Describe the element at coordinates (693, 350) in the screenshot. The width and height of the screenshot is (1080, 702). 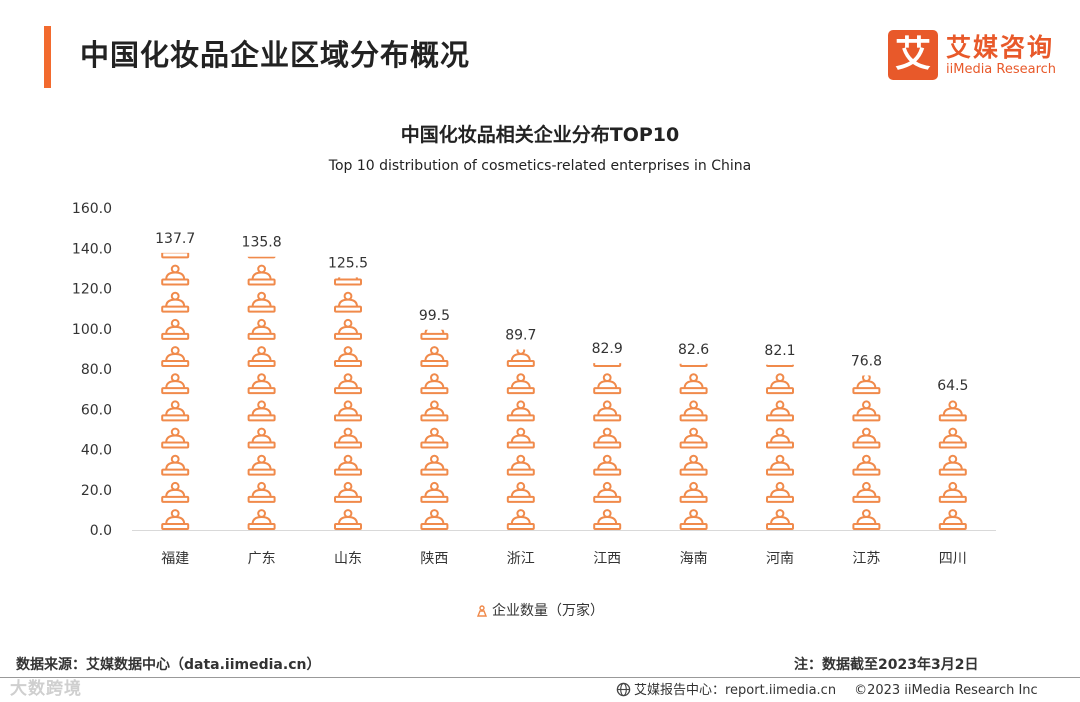
I see `data-label: 82.6` at that location.